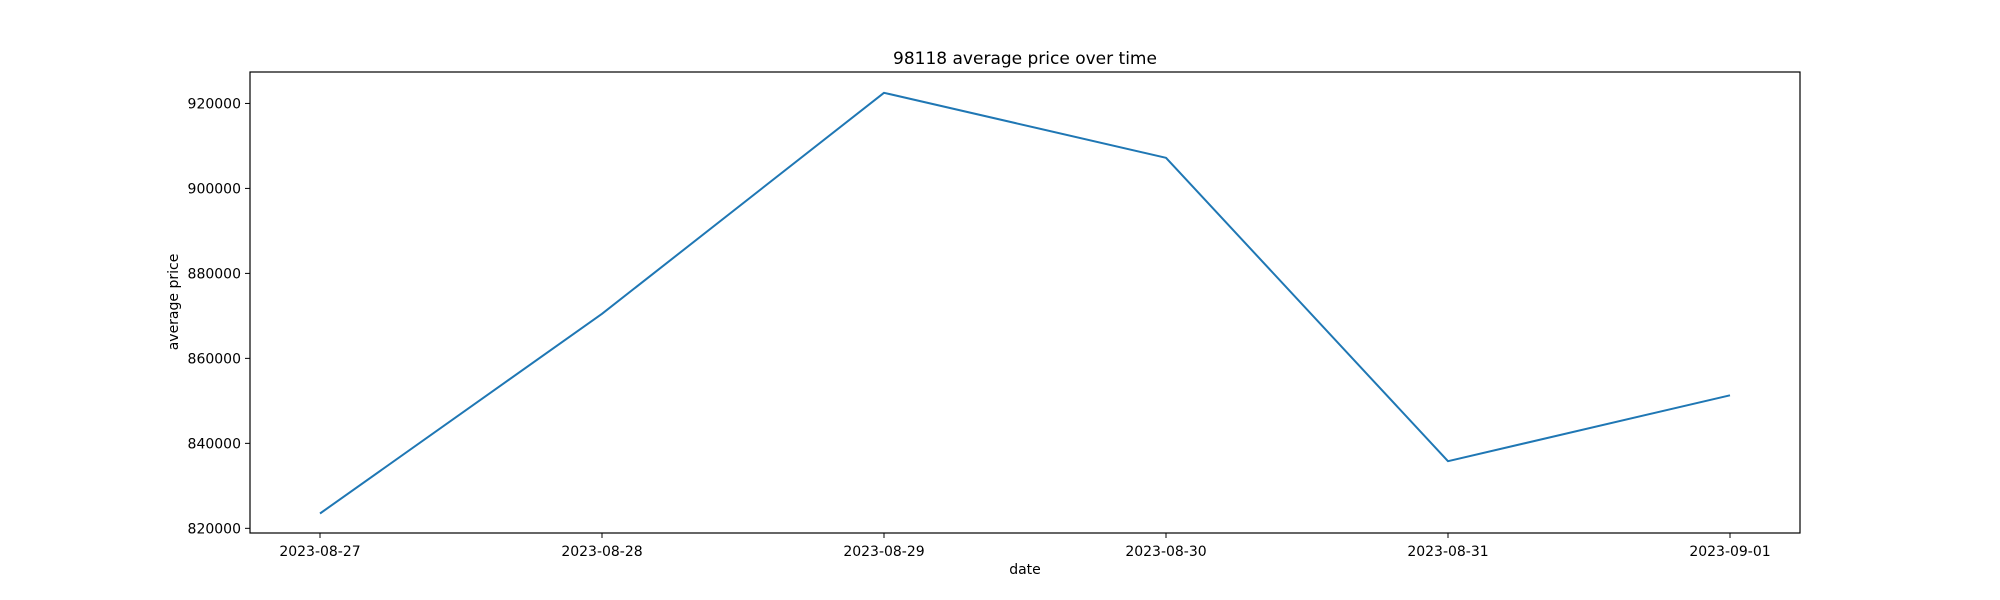 The width and height of the screenshot is (2000, 600). Describe the element at coordinates (174, 302) in the screenshot. I see `y-axis-label: average price` at that location.